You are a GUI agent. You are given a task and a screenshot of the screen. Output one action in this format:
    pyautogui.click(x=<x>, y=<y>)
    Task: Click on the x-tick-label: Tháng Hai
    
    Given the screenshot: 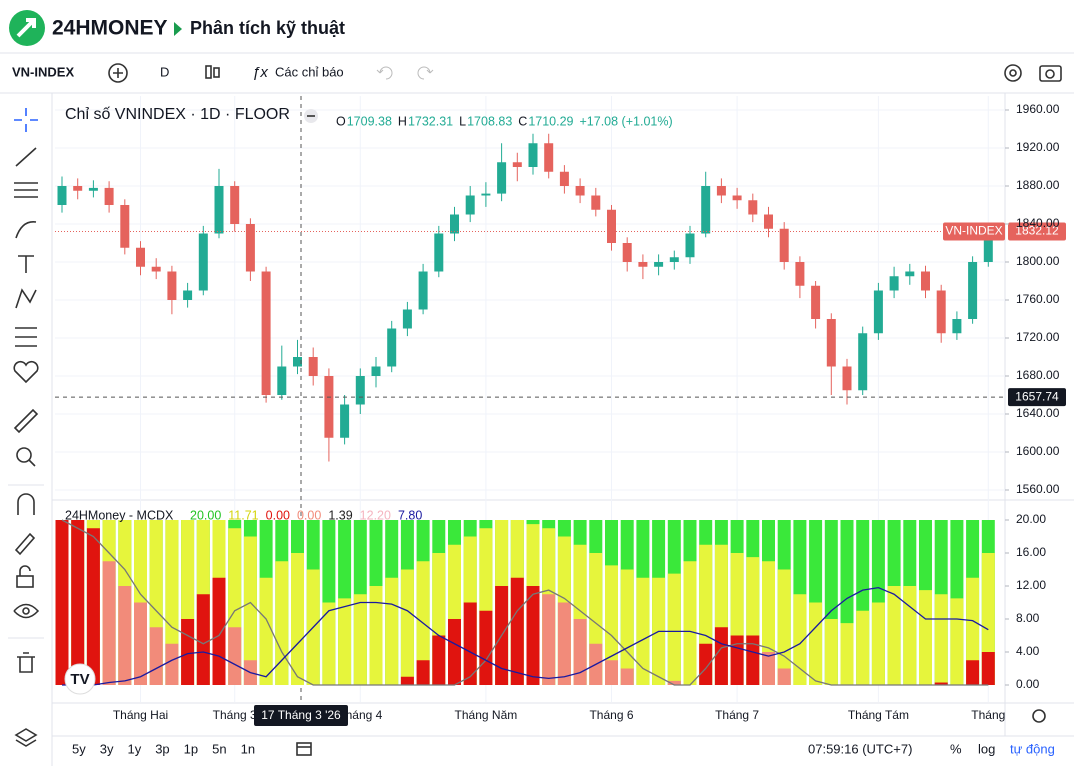 What is the action you would take?
    pyautogui.click(x=140, y=715)
    